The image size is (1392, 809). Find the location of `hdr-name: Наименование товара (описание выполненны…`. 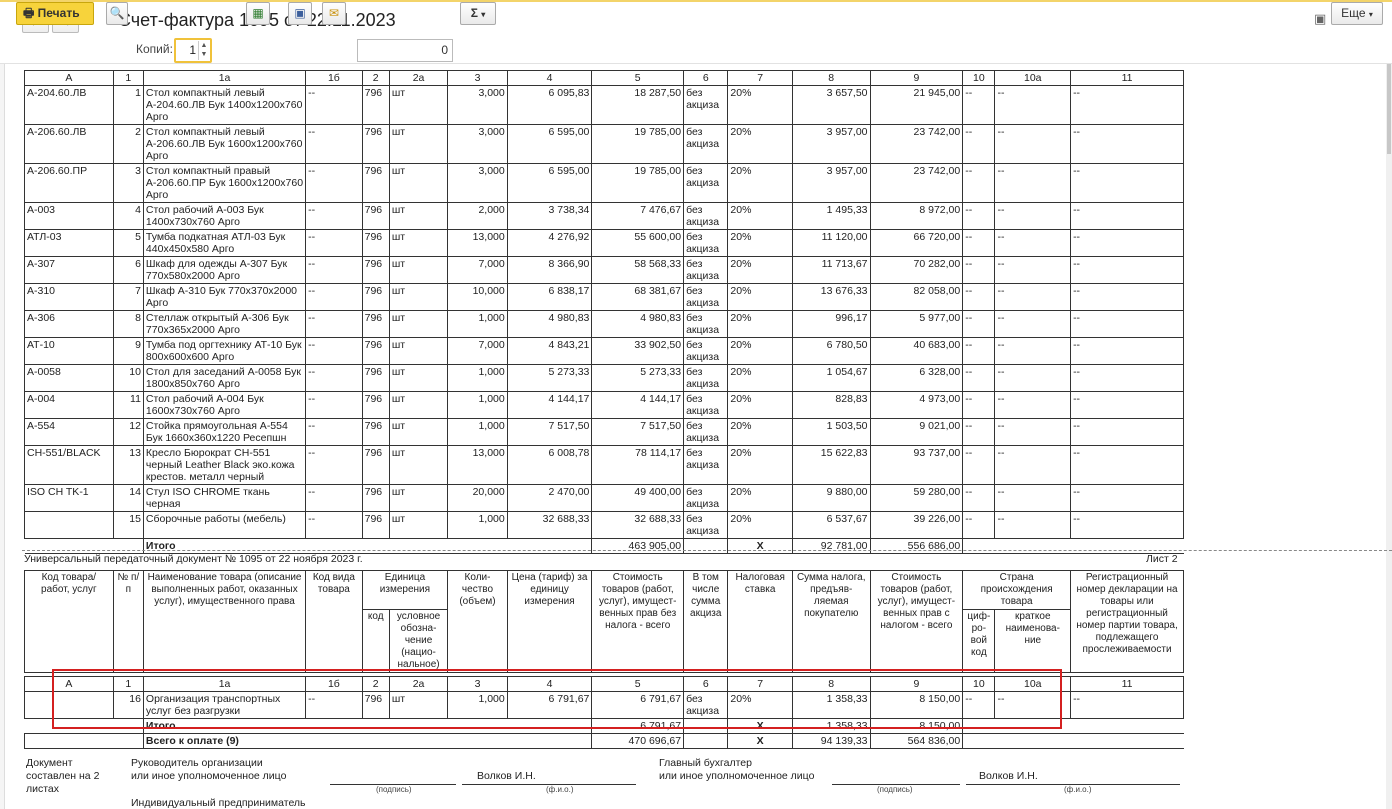

hdr-name: Наименование товара (описание выполненны… is located at coordinates (224, 621).